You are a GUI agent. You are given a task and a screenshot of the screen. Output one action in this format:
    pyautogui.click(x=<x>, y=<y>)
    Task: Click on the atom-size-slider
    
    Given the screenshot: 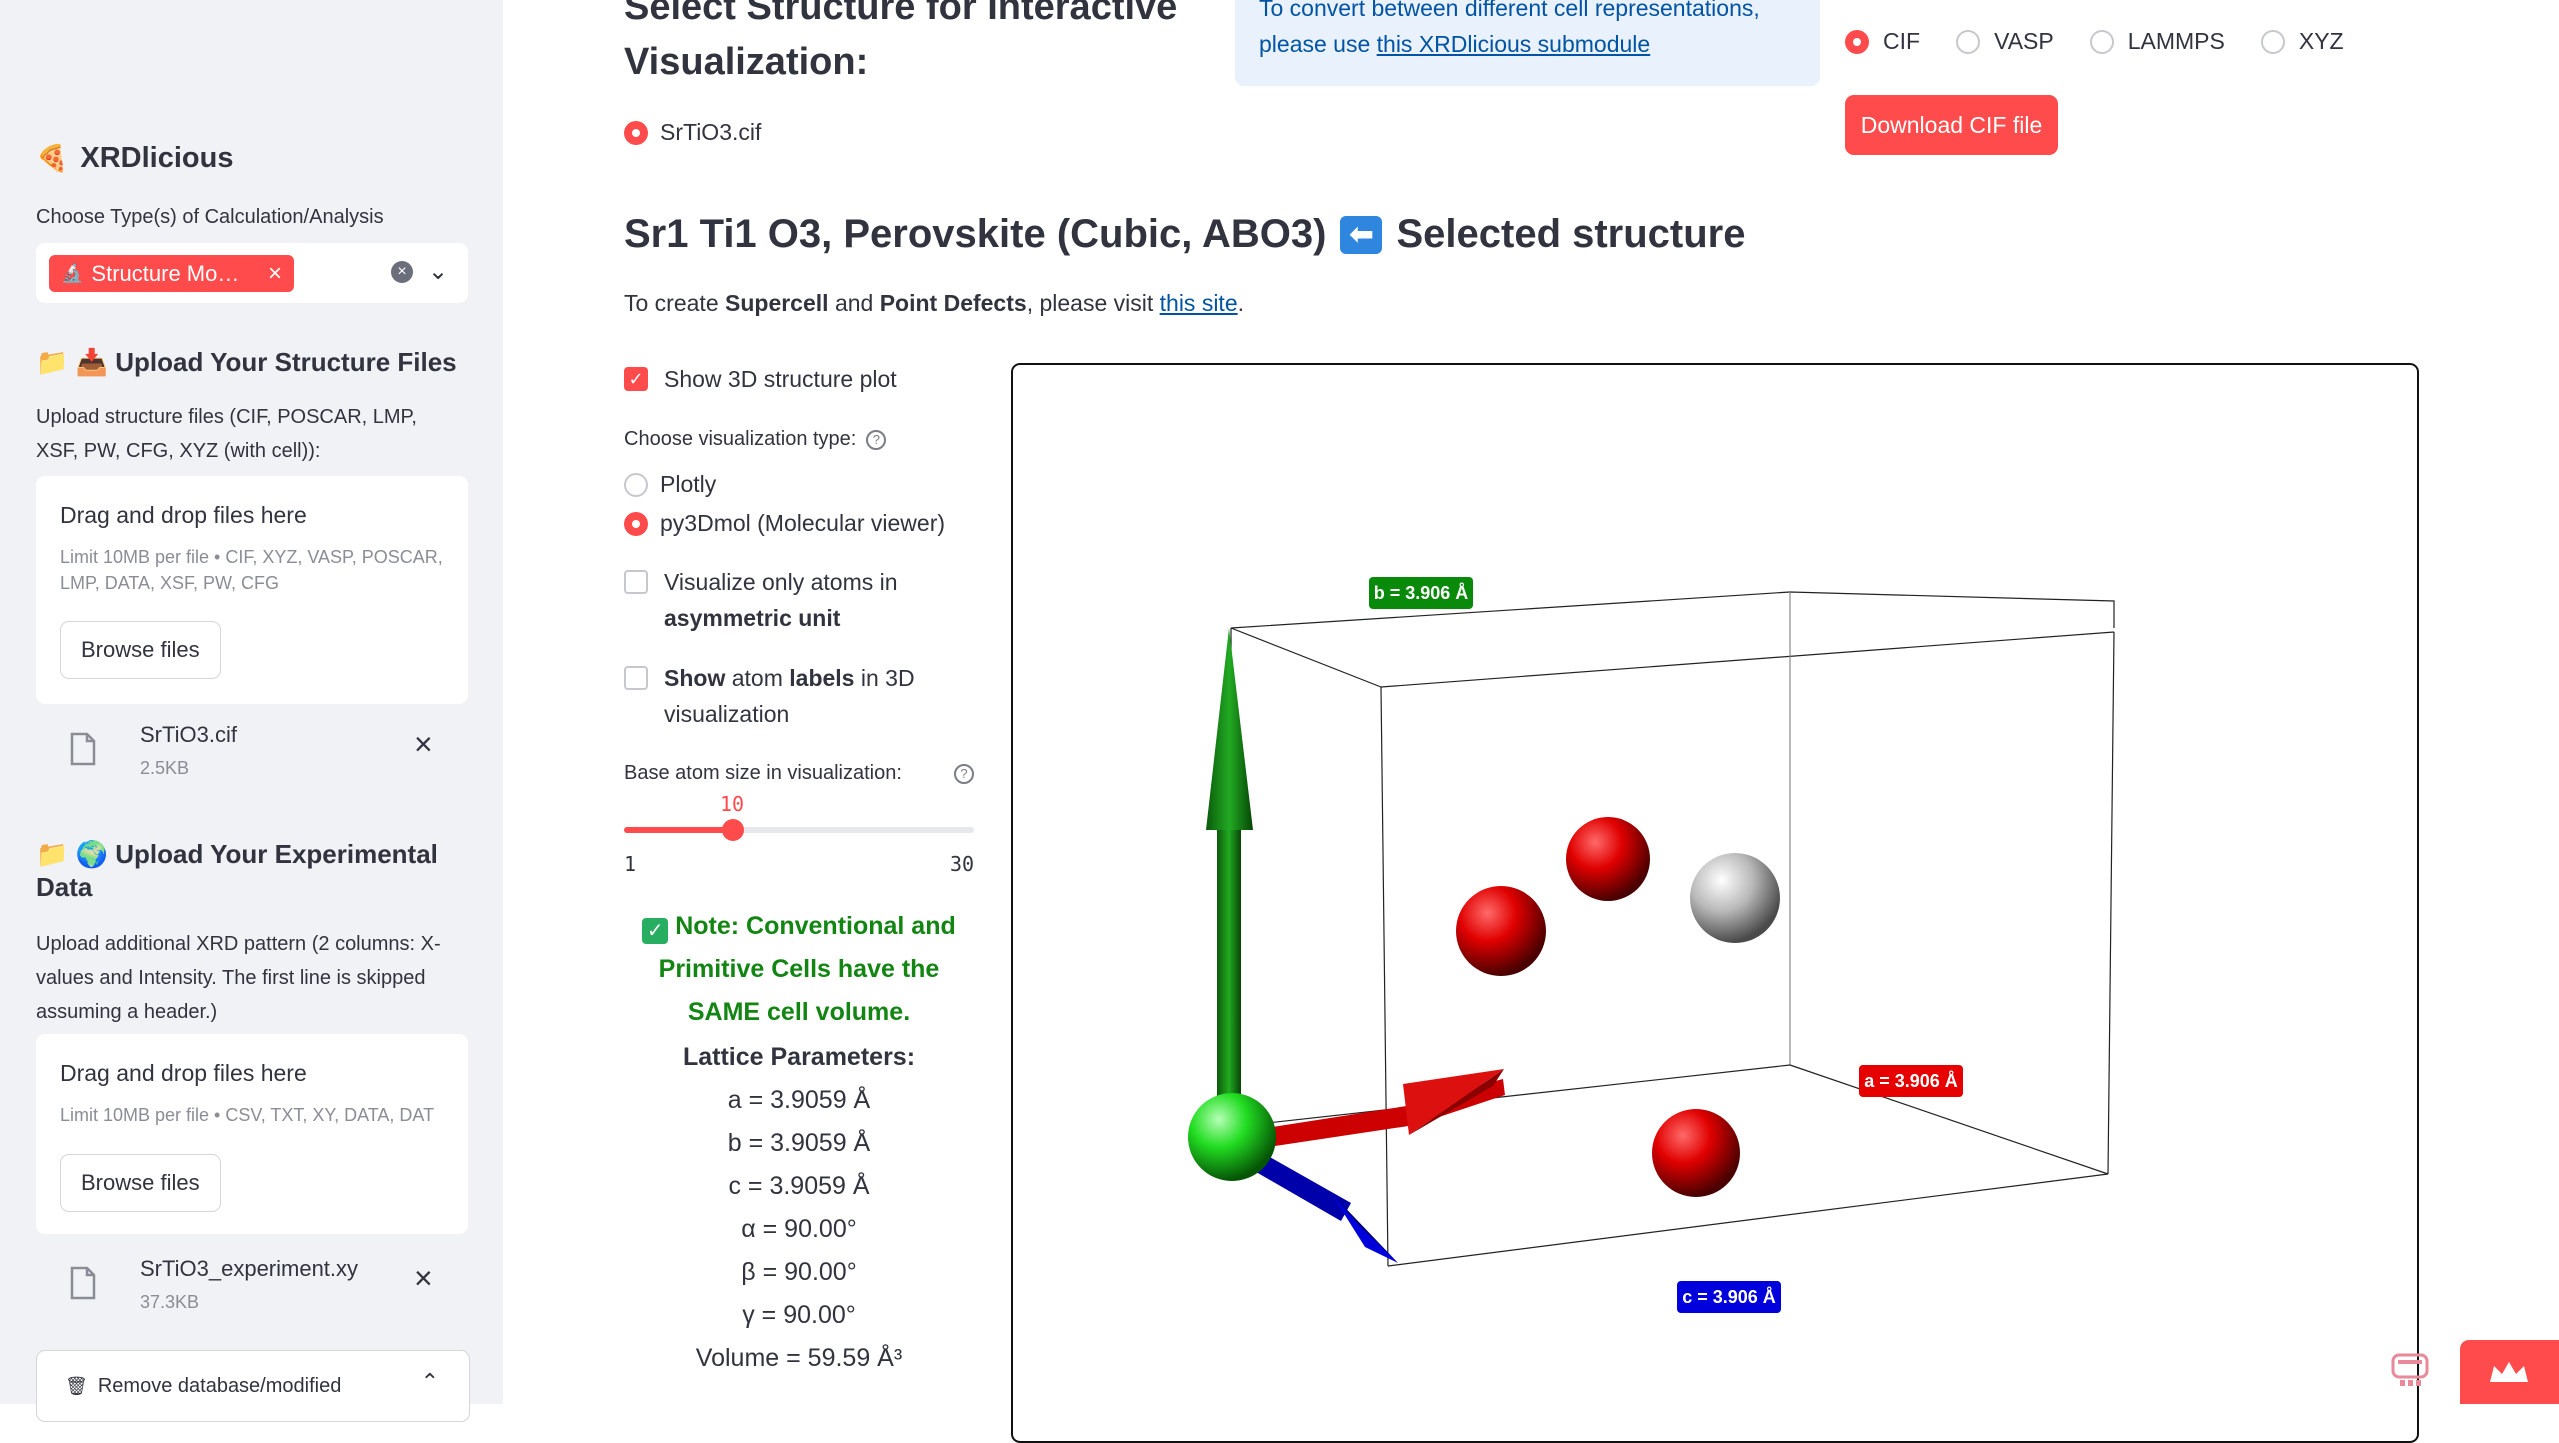 What is the action you would take?
    pyautogui.click(x=799, y=830)
    